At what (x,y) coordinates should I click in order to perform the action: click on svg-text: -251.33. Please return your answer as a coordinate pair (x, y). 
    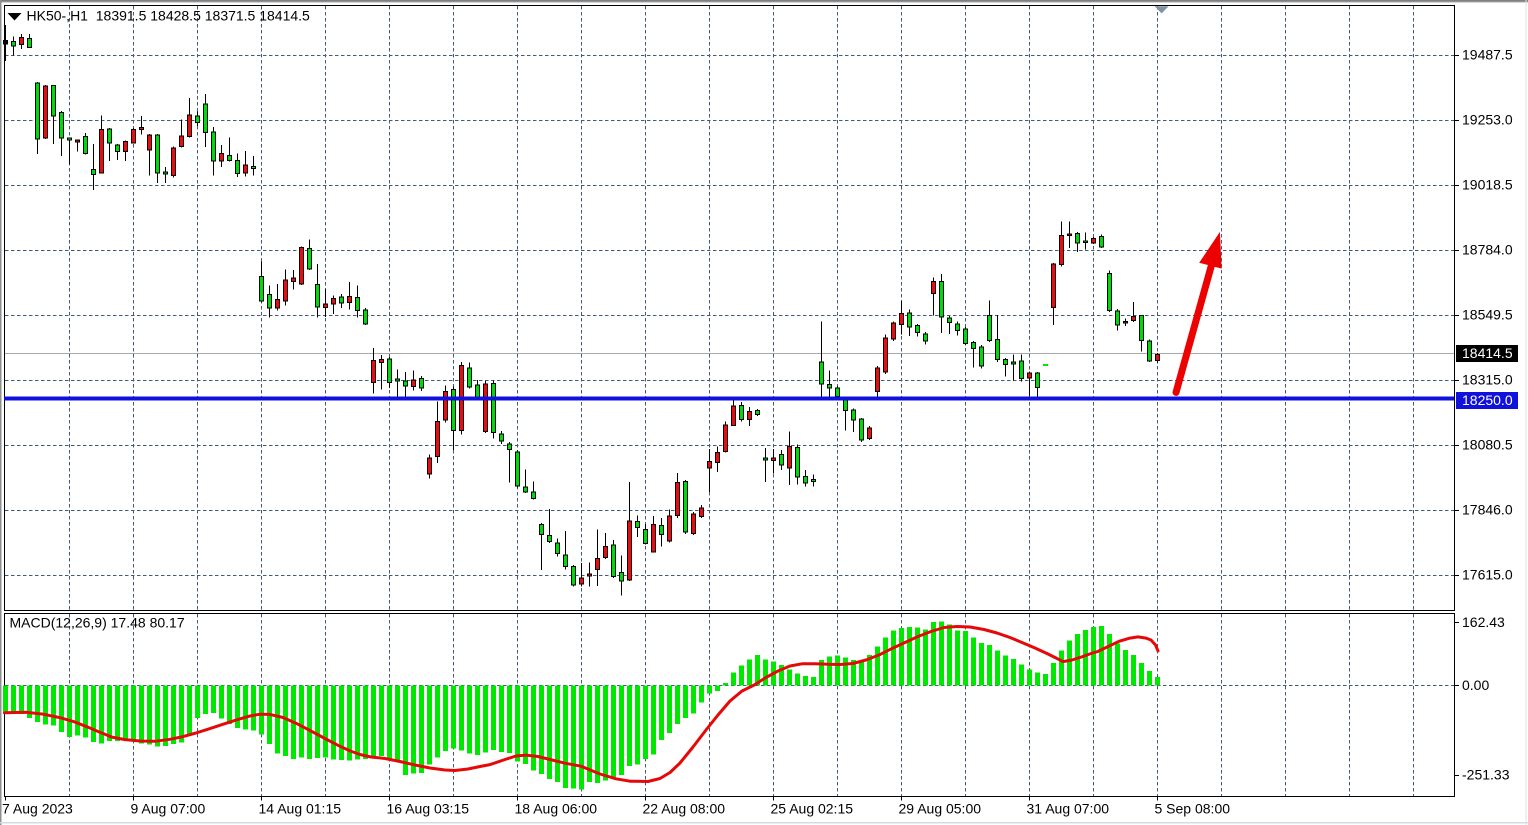
    Looking at the image, I should click on (1486, 775).